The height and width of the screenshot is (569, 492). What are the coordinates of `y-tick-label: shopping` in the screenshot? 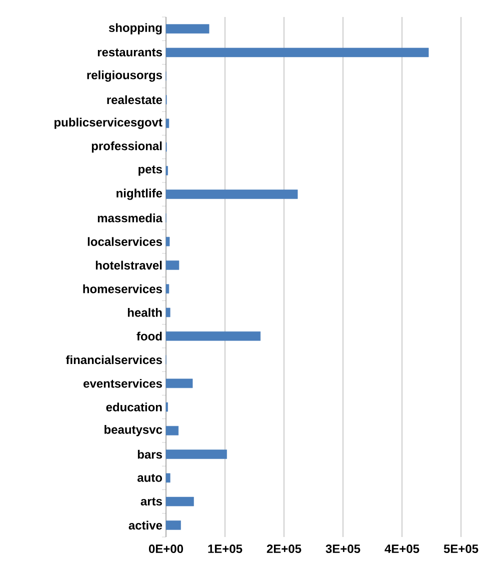 It's located at (135, 28).